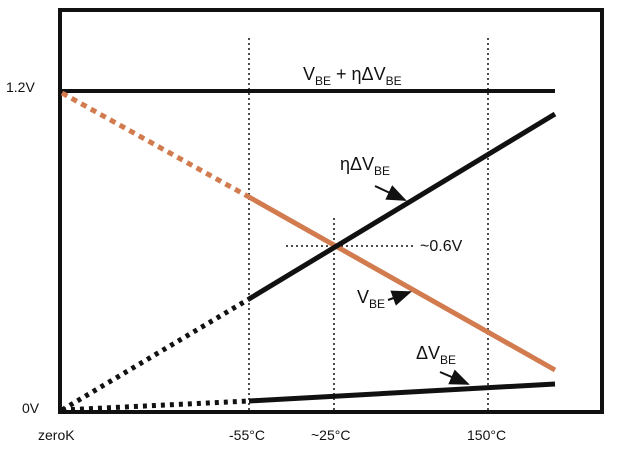  I want to click on x-tick-zerok: zeroK, so click(56, 435).